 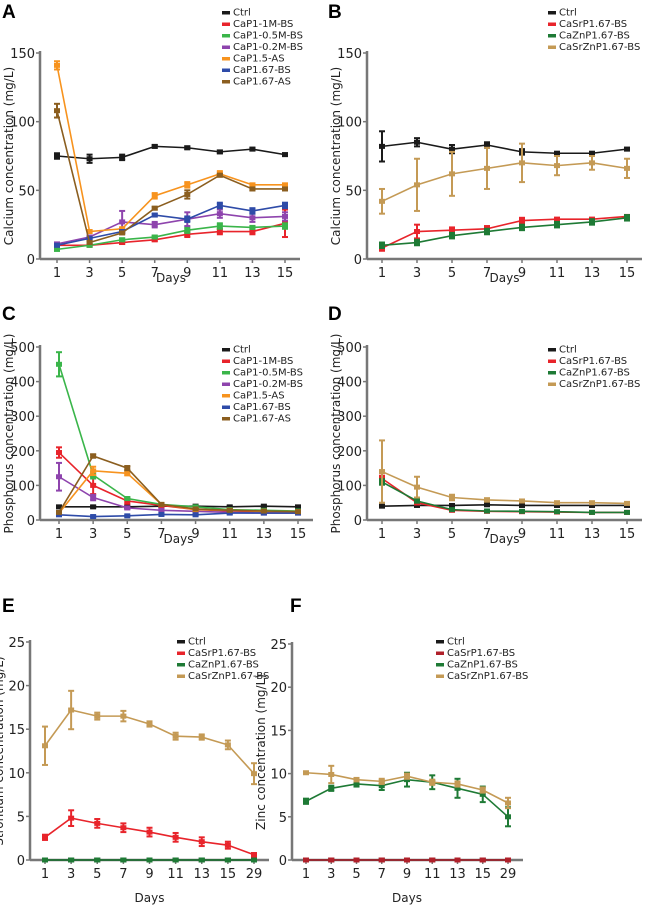 I want to click on x-tick-label: 11, so click(x=557, y=273).